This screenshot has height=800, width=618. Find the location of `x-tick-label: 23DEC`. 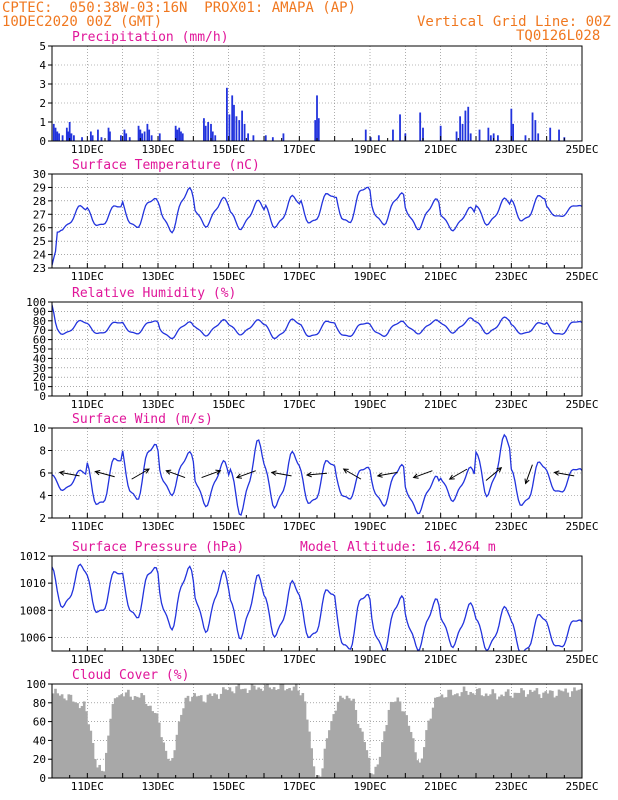

x-tick-label: 23DEC is located at coordinates (511, 786).